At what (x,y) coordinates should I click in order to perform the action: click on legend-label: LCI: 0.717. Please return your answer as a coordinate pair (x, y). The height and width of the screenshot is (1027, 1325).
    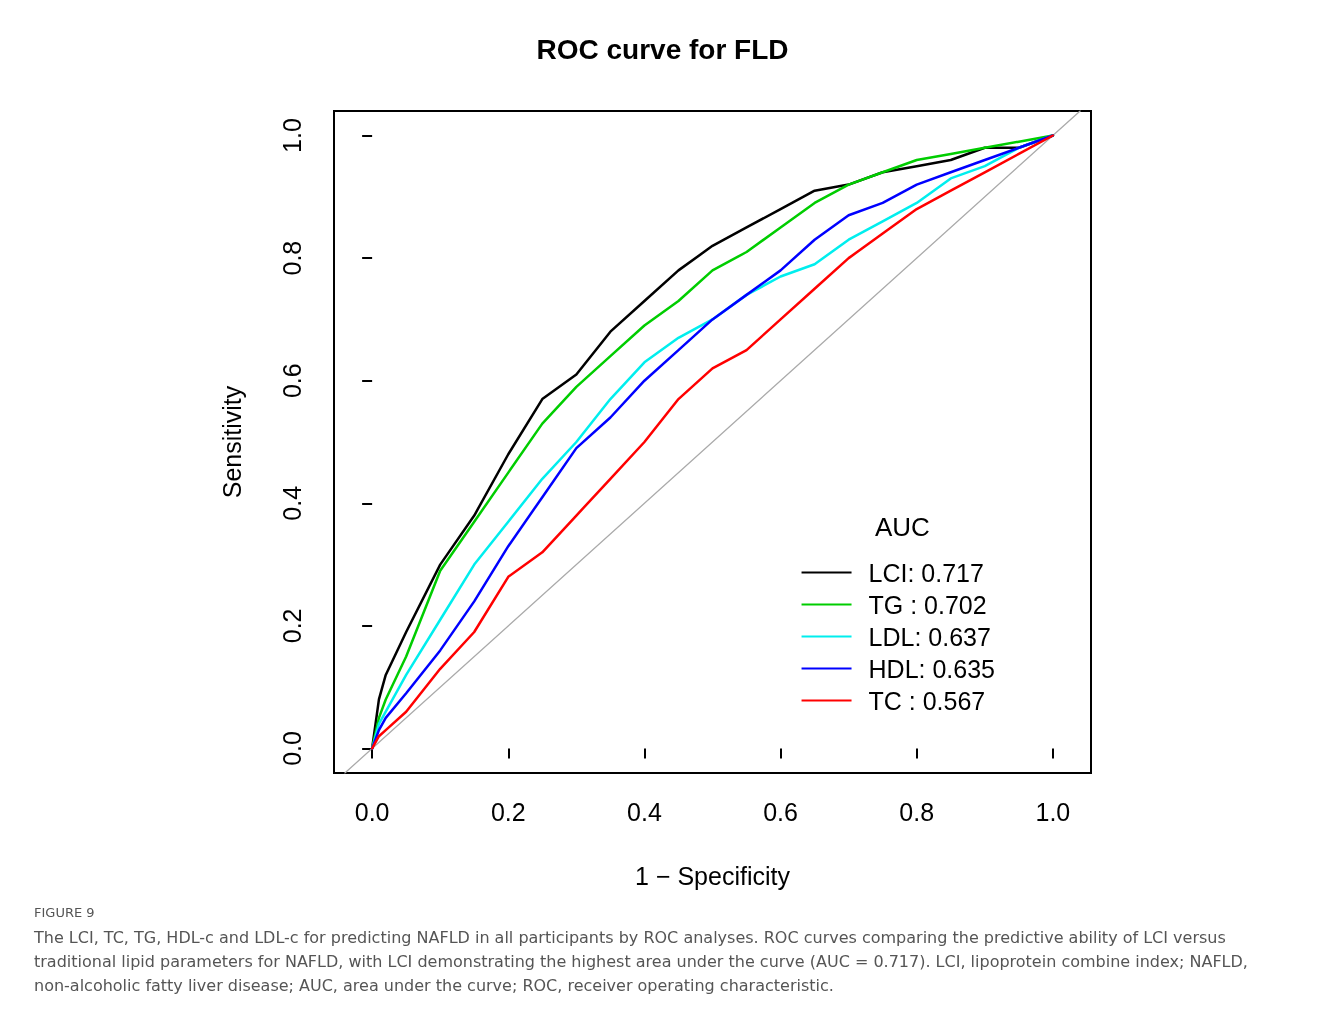
    Looking at the image, I should click on (926, 572).